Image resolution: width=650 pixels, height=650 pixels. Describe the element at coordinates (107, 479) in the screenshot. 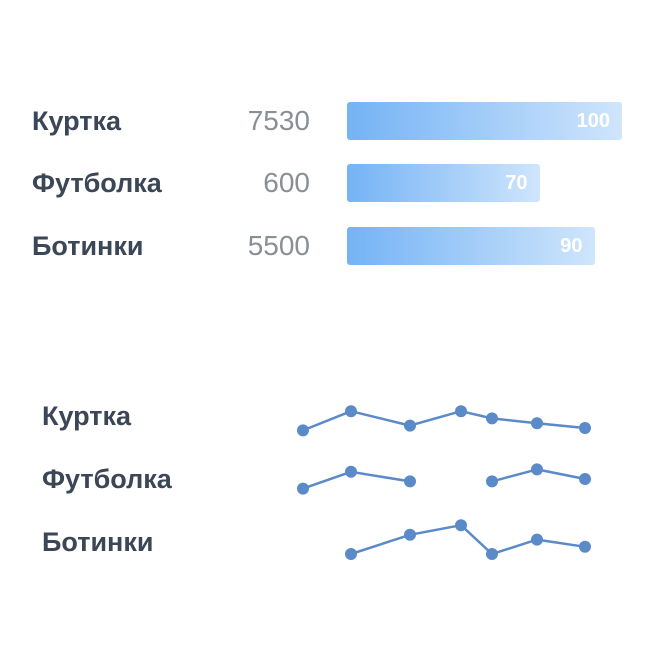

I see `sparkline-label: Футболка` at that location.